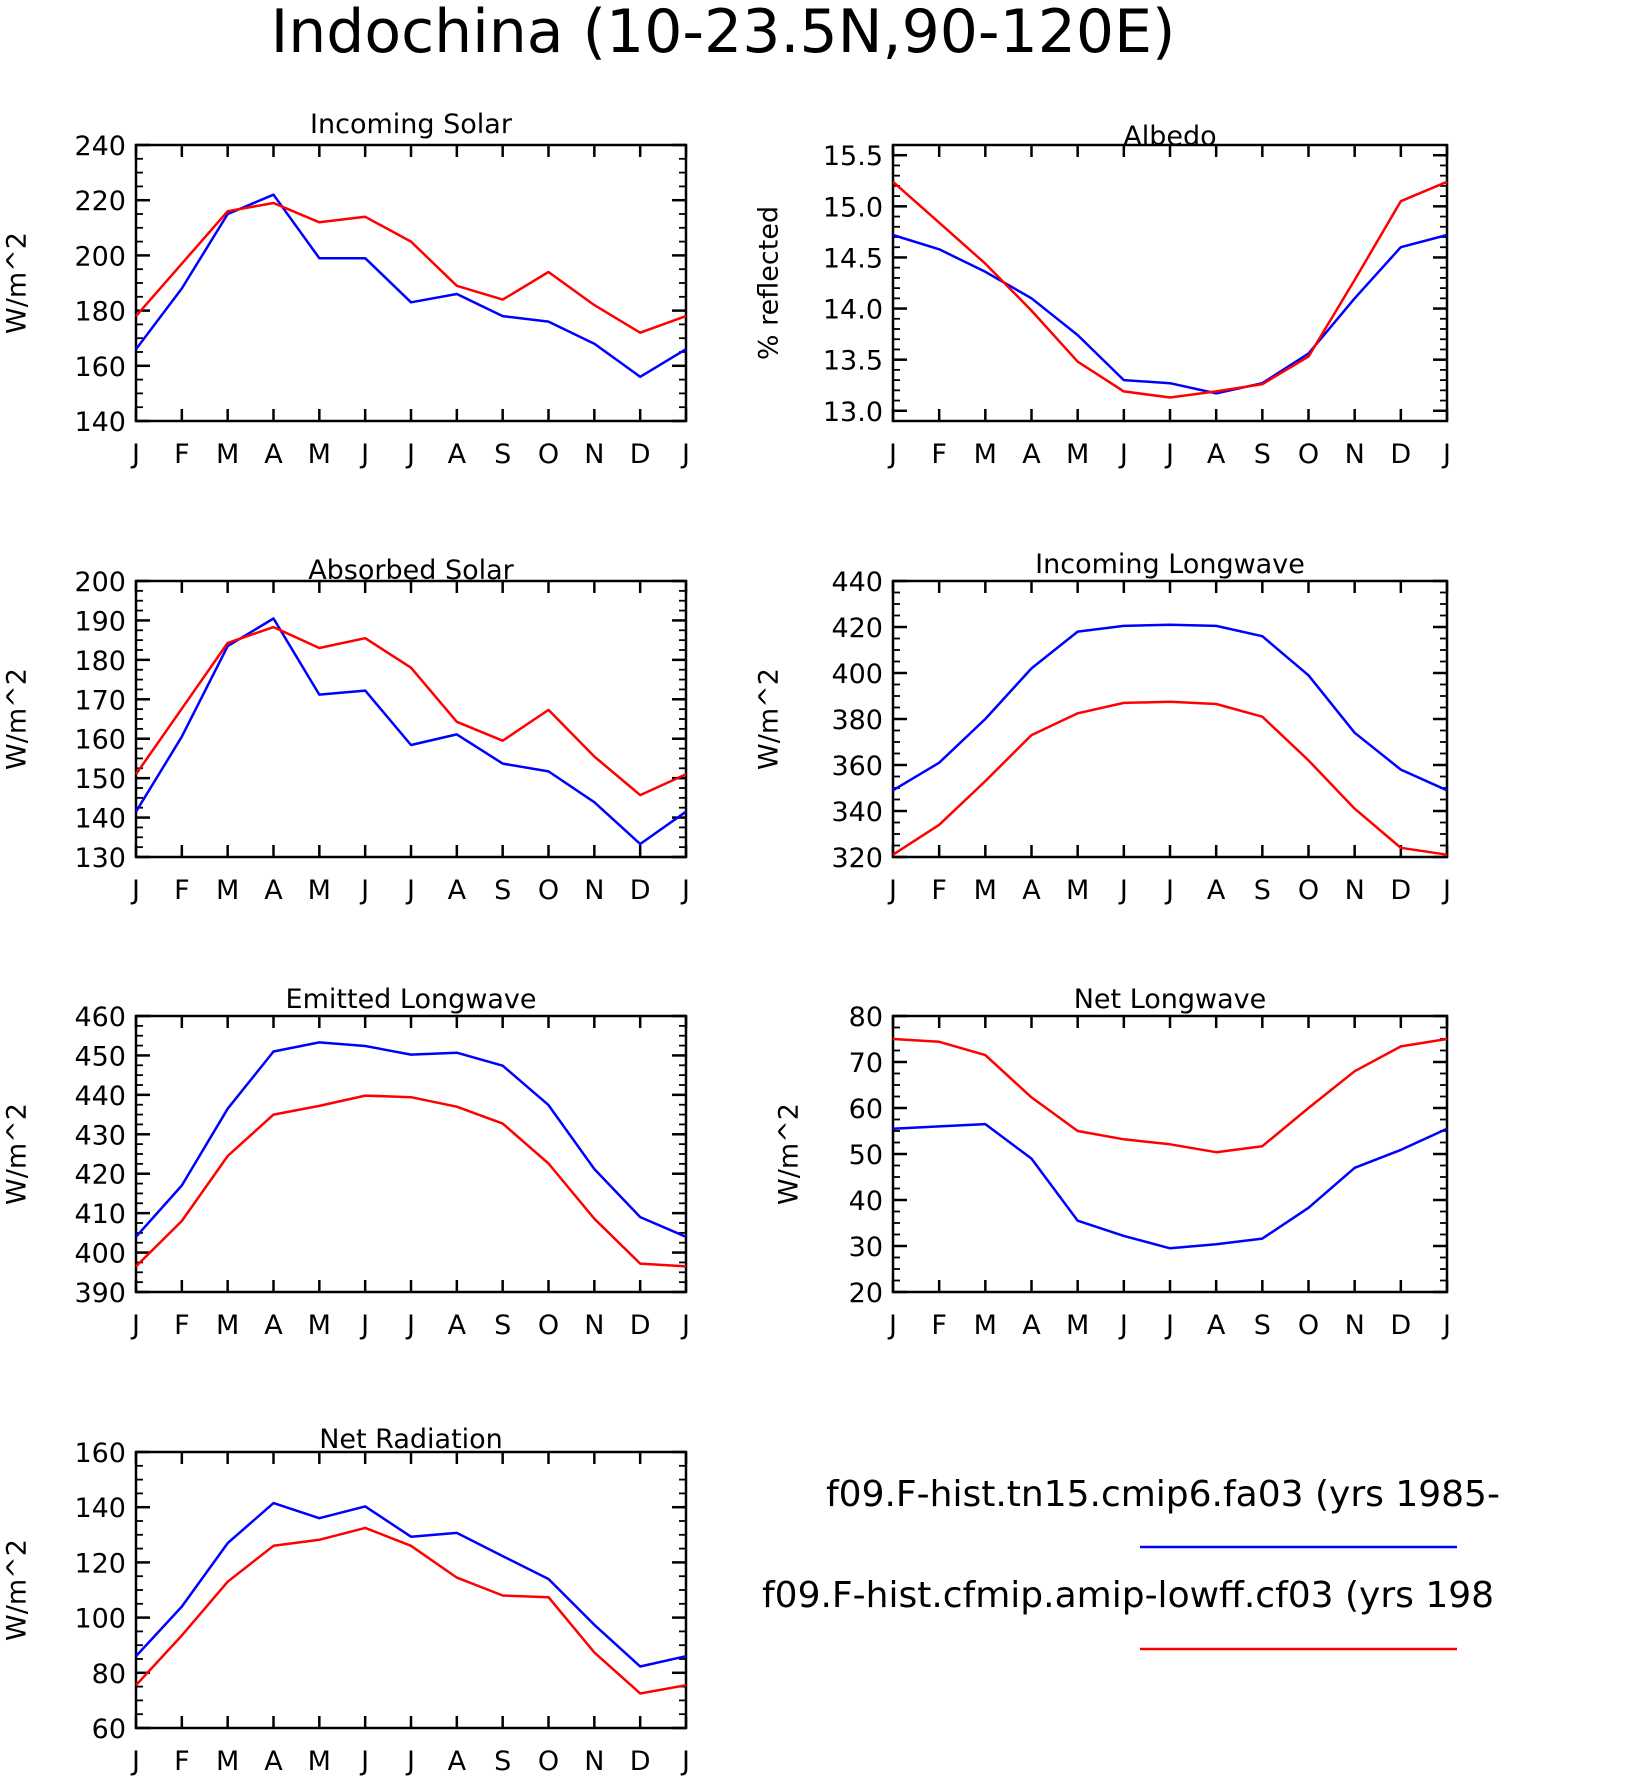 This screenshot has width=1648, height=1783. I want to click on y-tick-label: 420, so click(100, 1175).